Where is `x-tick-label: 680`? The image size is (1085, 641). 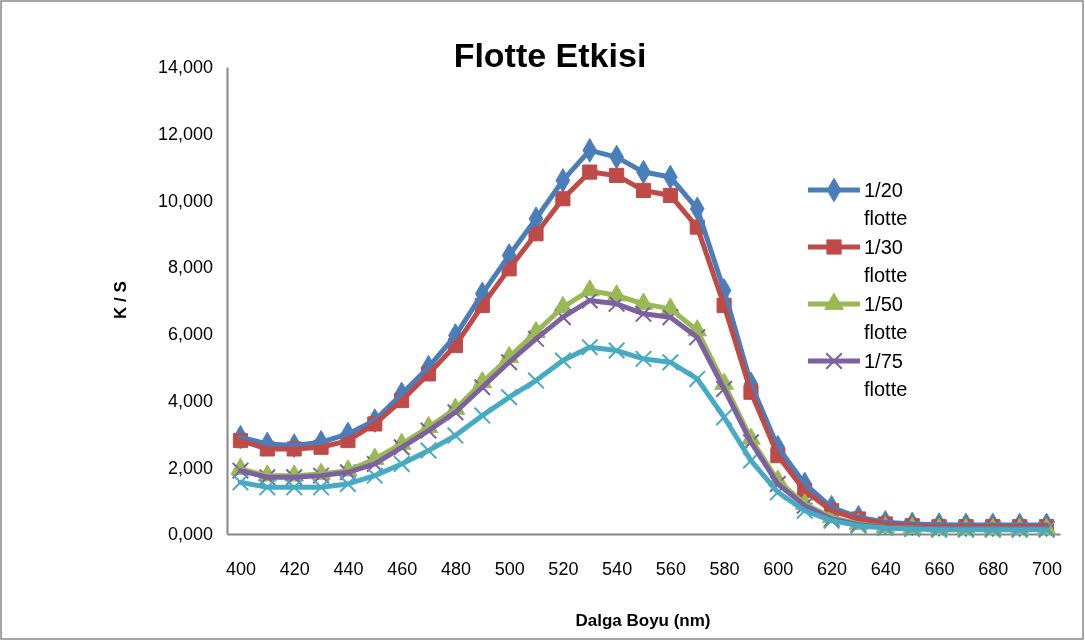 x-tick-label: 680 is located at coordinates (993, 568).